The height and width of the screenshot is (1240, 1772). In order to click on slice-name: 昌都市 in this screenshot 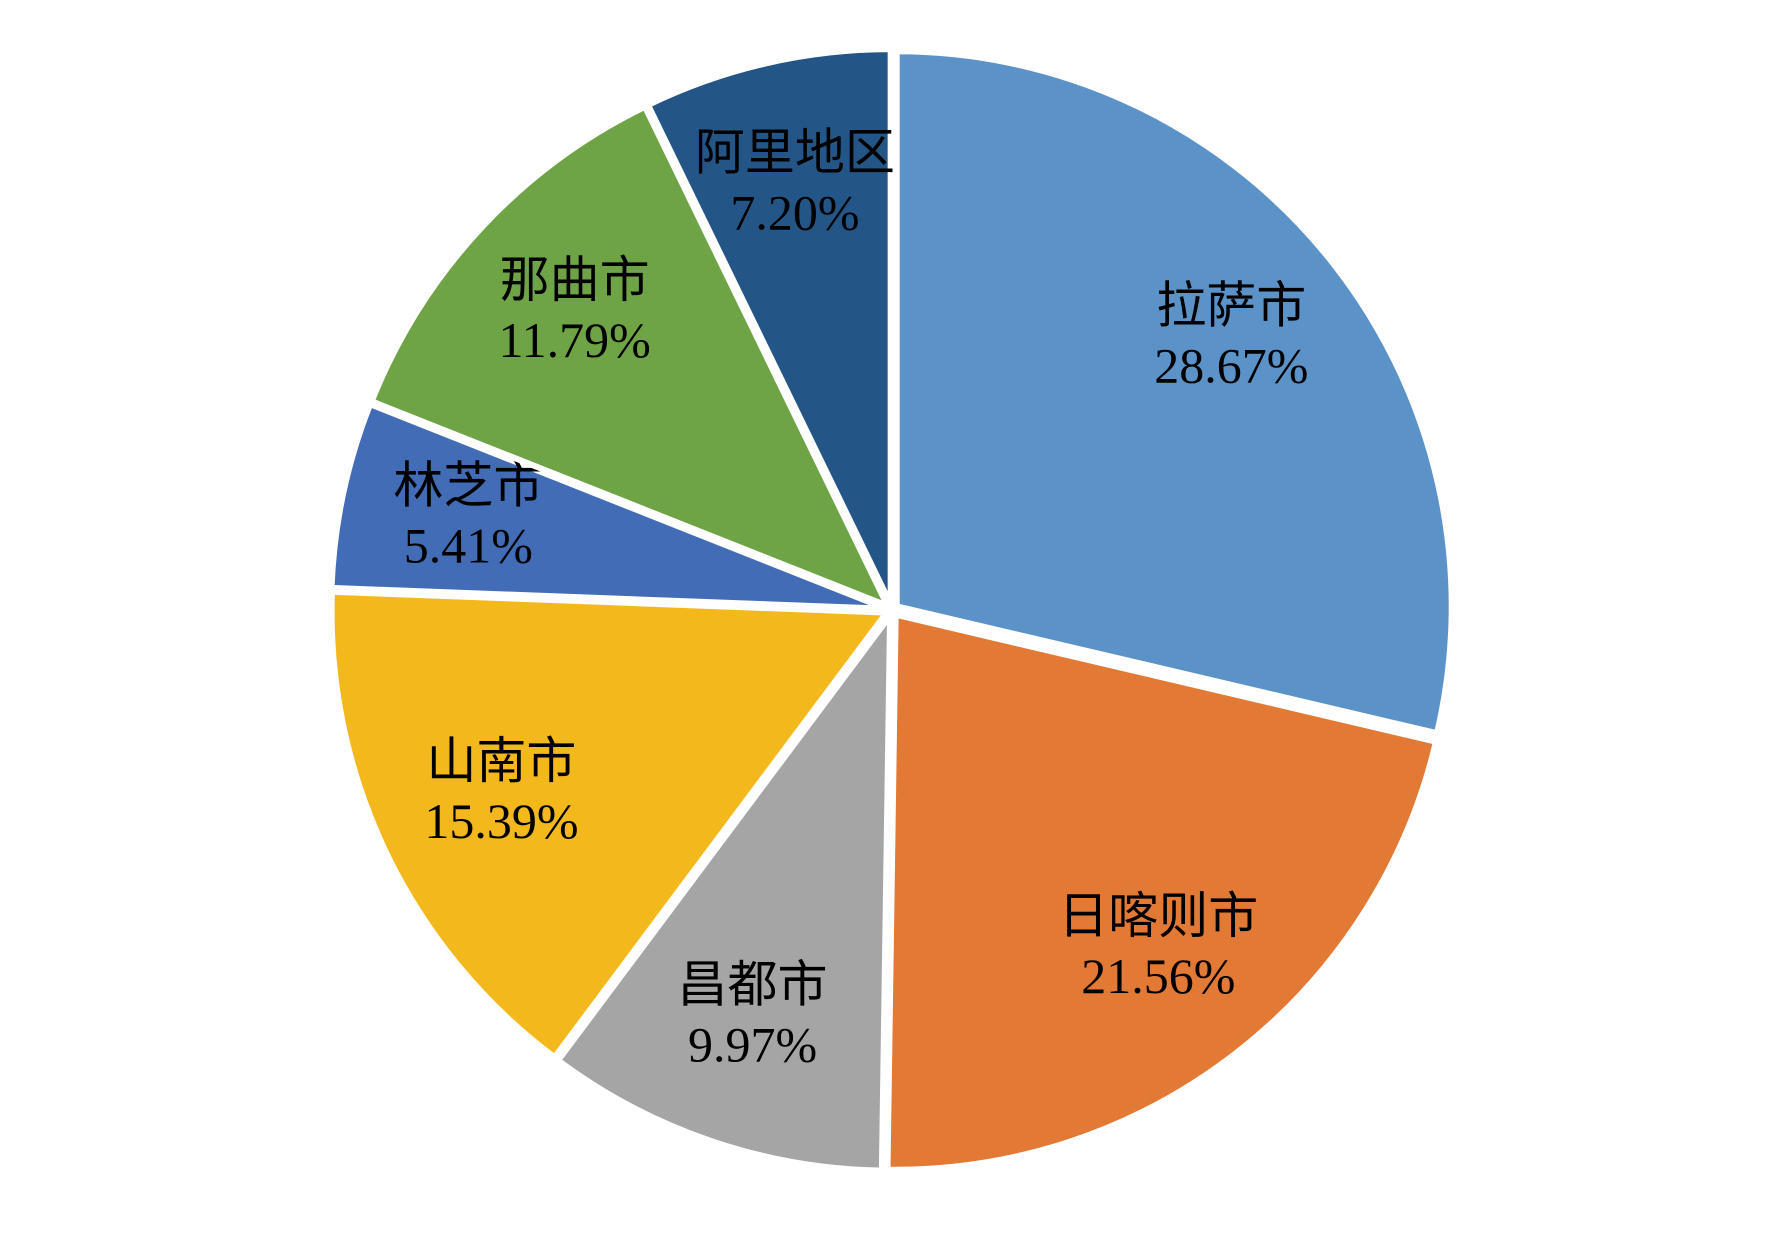, I will do `click(753, 984)`.